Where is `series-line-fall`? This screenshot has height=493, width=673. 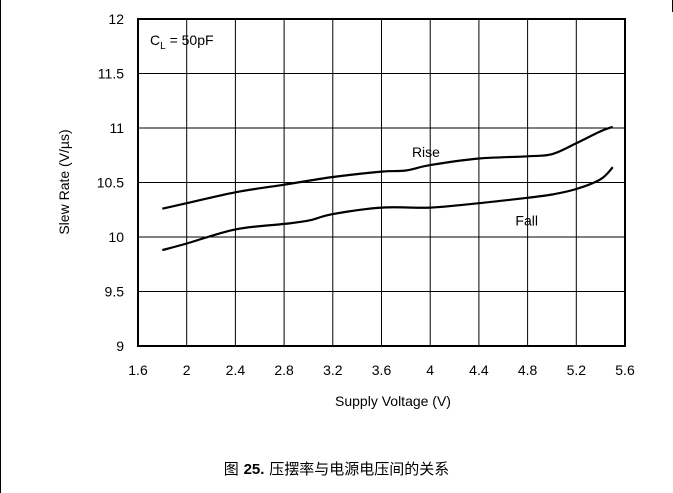
series-line-fall is located at coordinates (388, 209).